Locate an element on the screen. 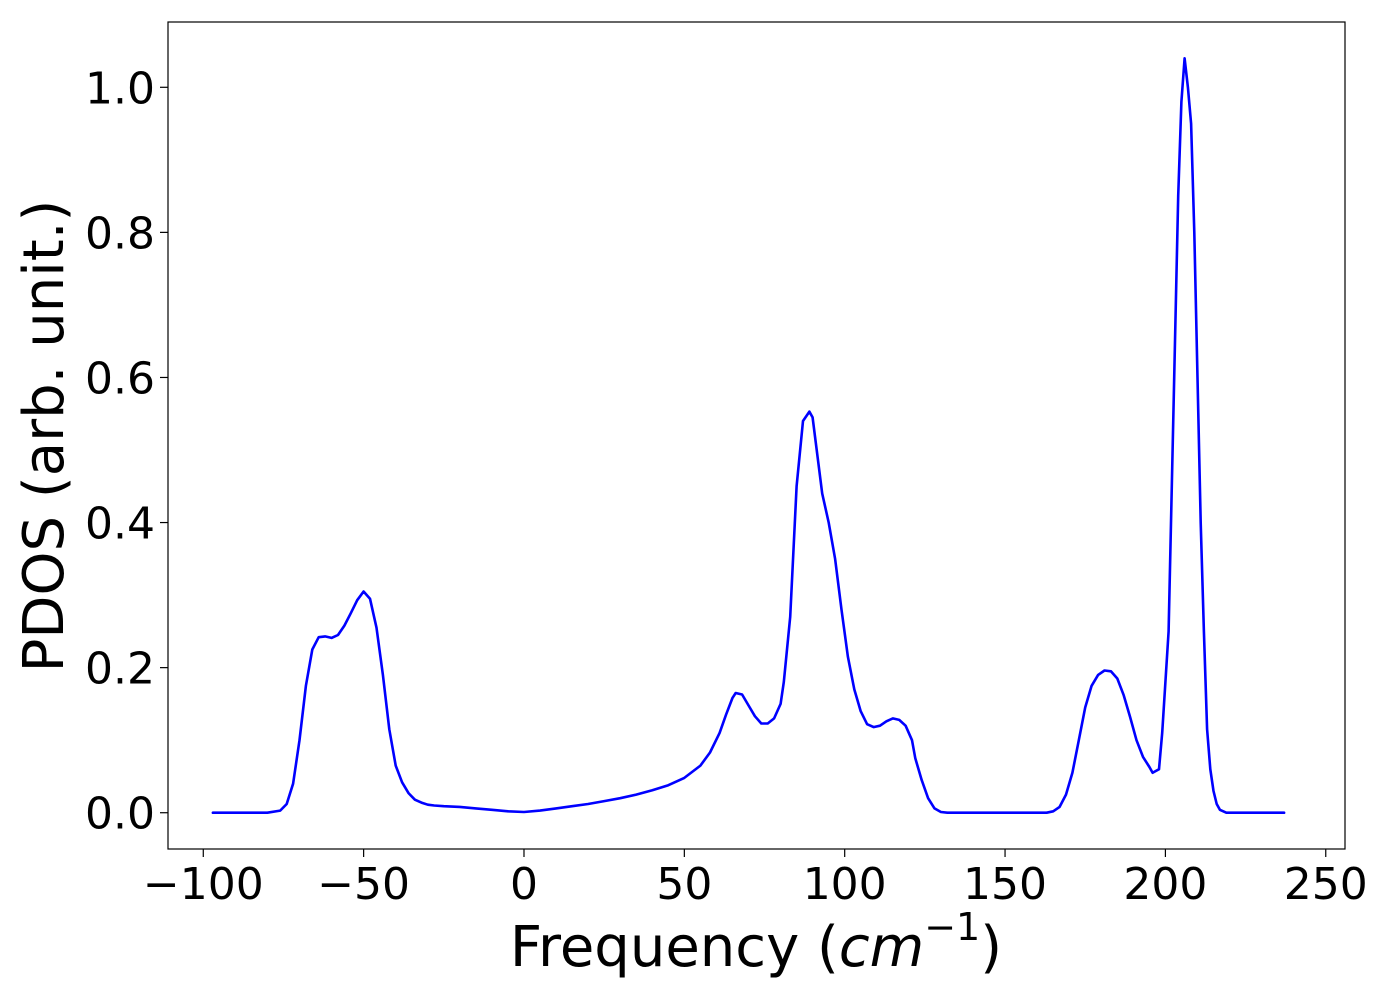  x-tick-label: 0 is located at coordinates (524, 884).